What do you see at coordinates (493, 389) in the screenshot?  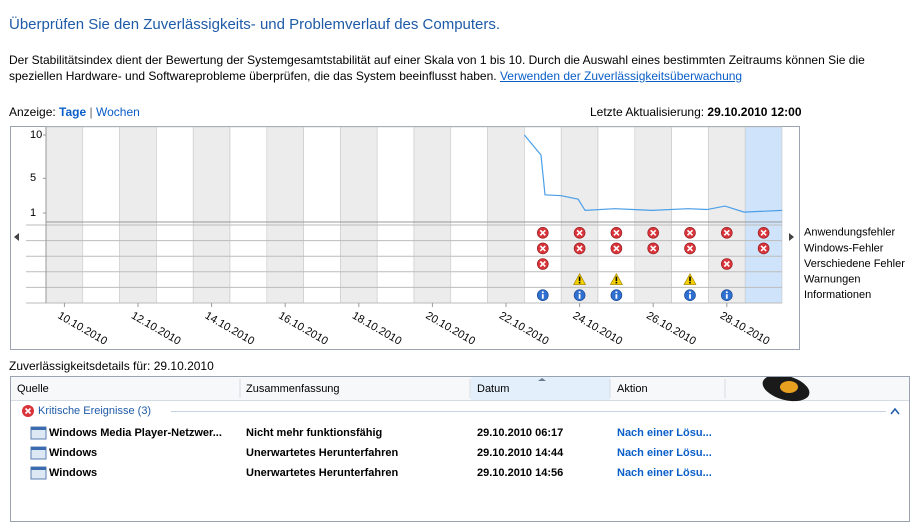 I see `column-header: Datum` at bounding box center [493, 389].